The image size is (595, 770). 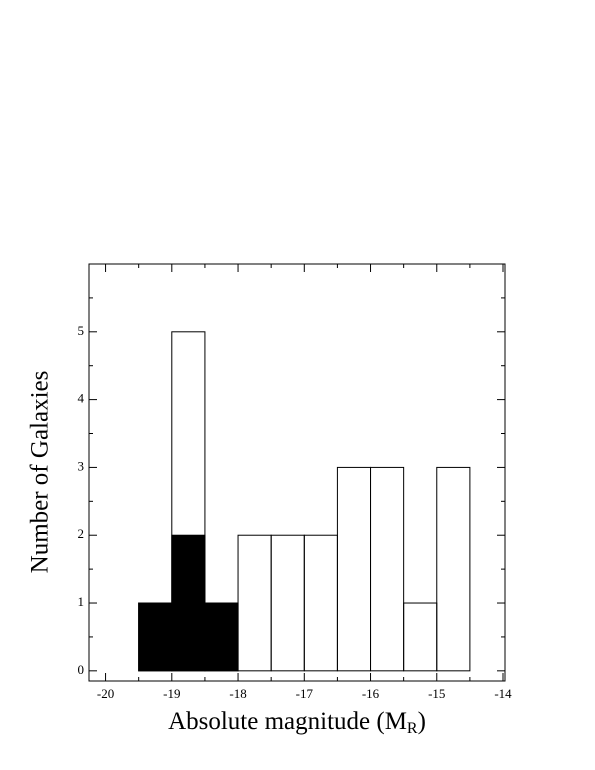 I want to click on x-tick-label: -15, so click(x=436, y=693).